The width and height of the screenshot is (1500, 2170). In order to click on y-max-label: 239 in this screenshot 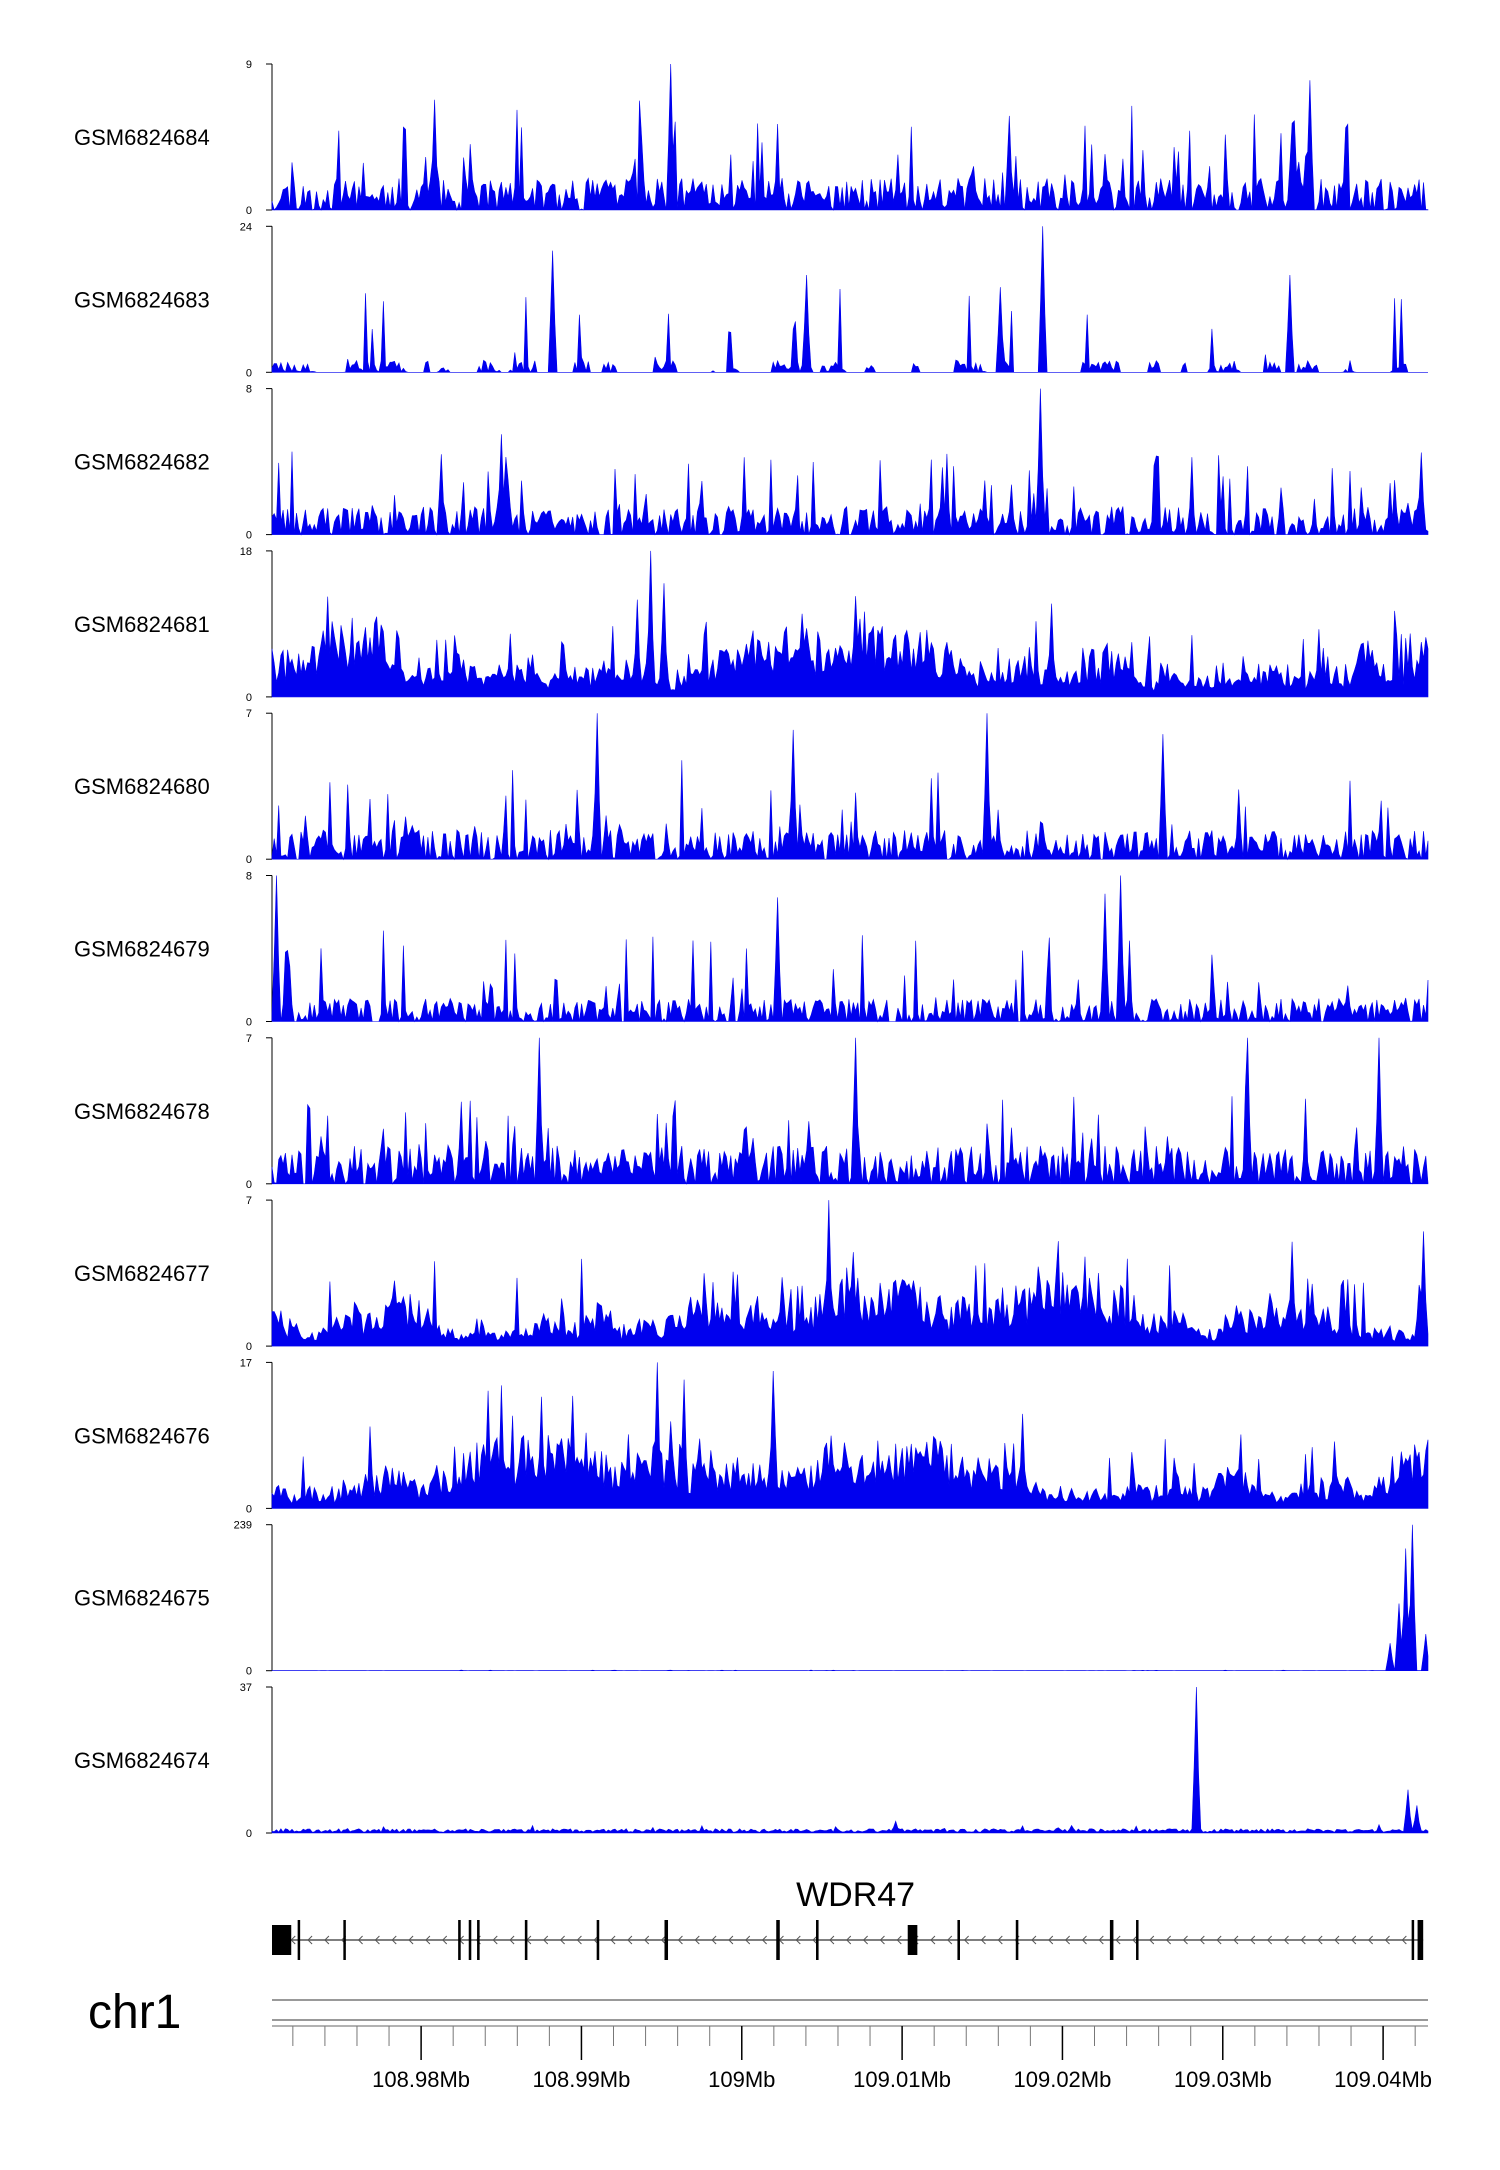, I will do `click(243, 1526)`.